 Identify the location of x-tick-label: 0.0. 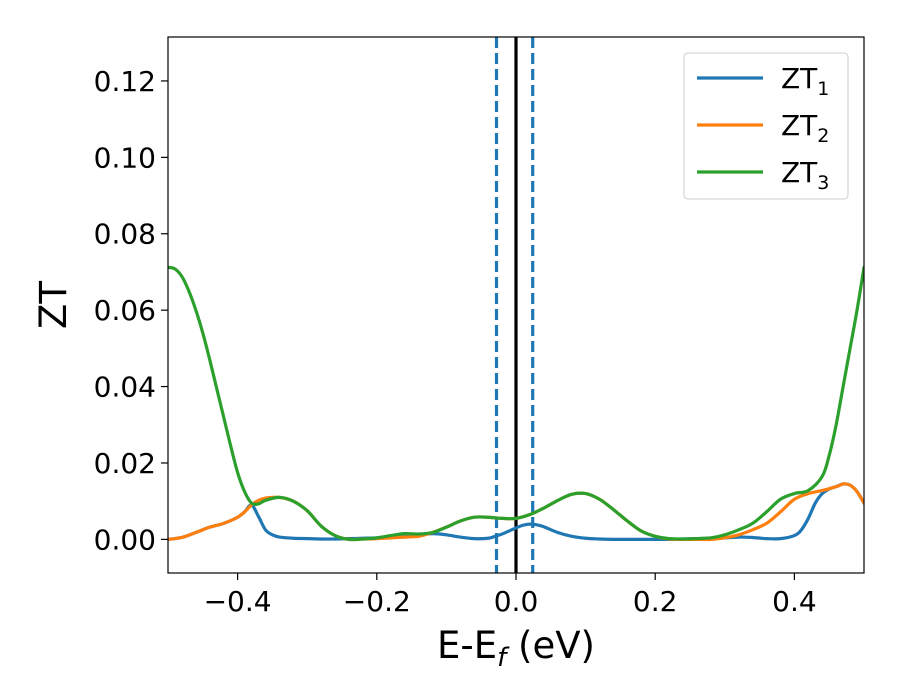
(516, 601).